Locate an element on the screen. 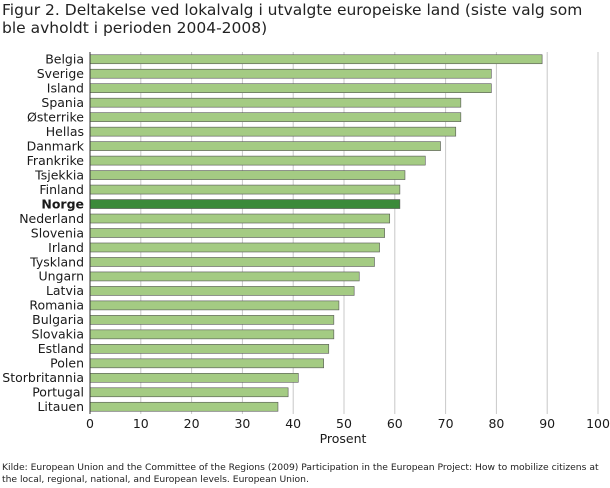 Image resolution: width=610 pixels, height=488 pixels. x-tick-label: 0 is located at coordinates (90, 423).